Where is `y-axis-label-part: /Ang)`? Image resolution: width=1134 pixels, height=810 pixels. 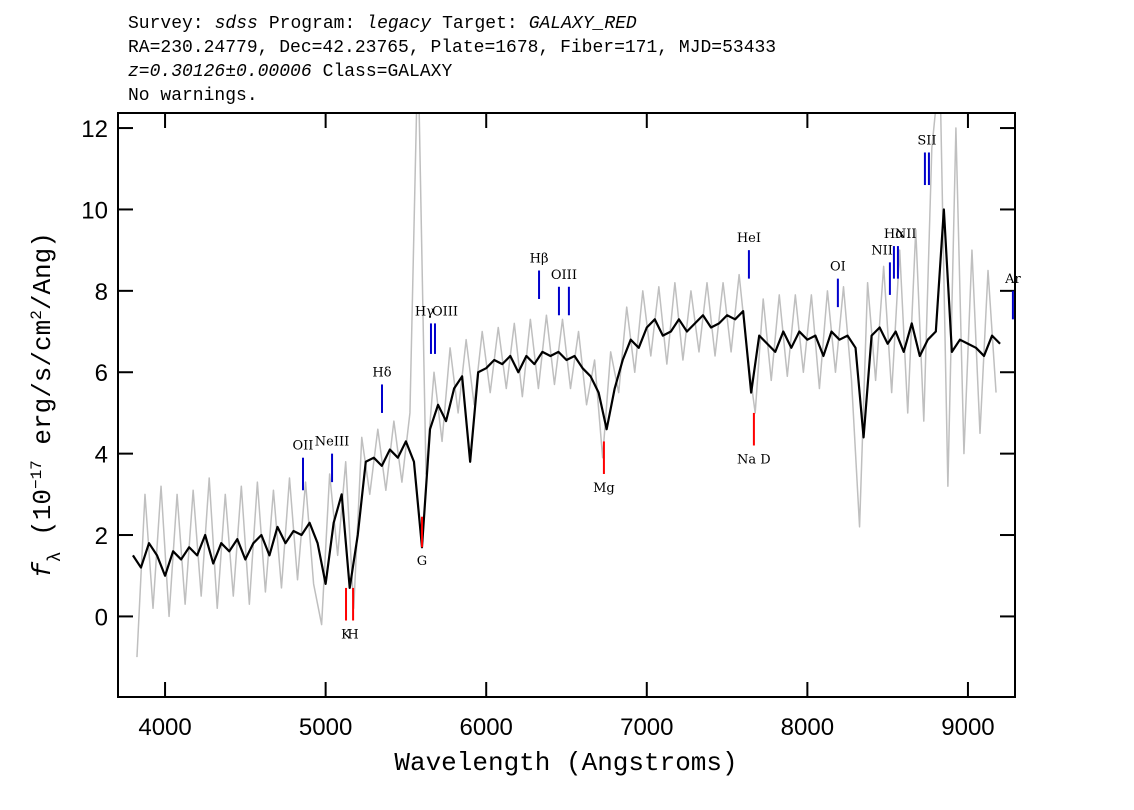
y-axis-label-part: /Ang) is located at coordinates (43, 271).